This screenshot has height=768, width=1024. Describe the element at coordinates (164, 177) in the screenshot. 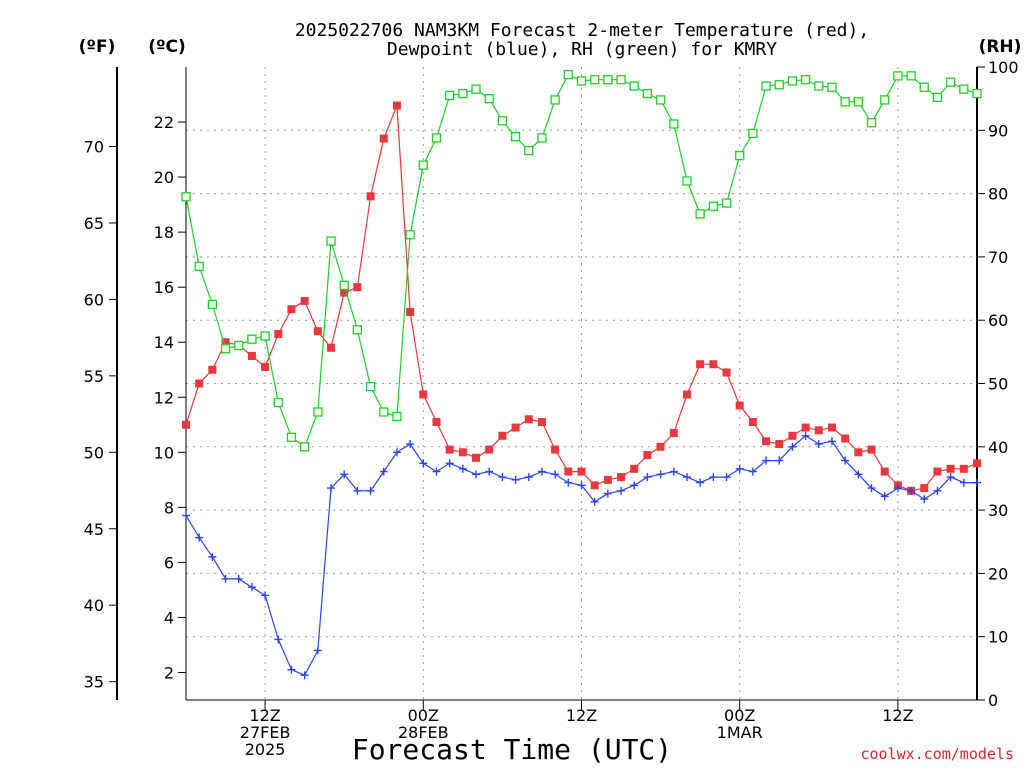

I see `celsius-tick-label: 20` at that location.